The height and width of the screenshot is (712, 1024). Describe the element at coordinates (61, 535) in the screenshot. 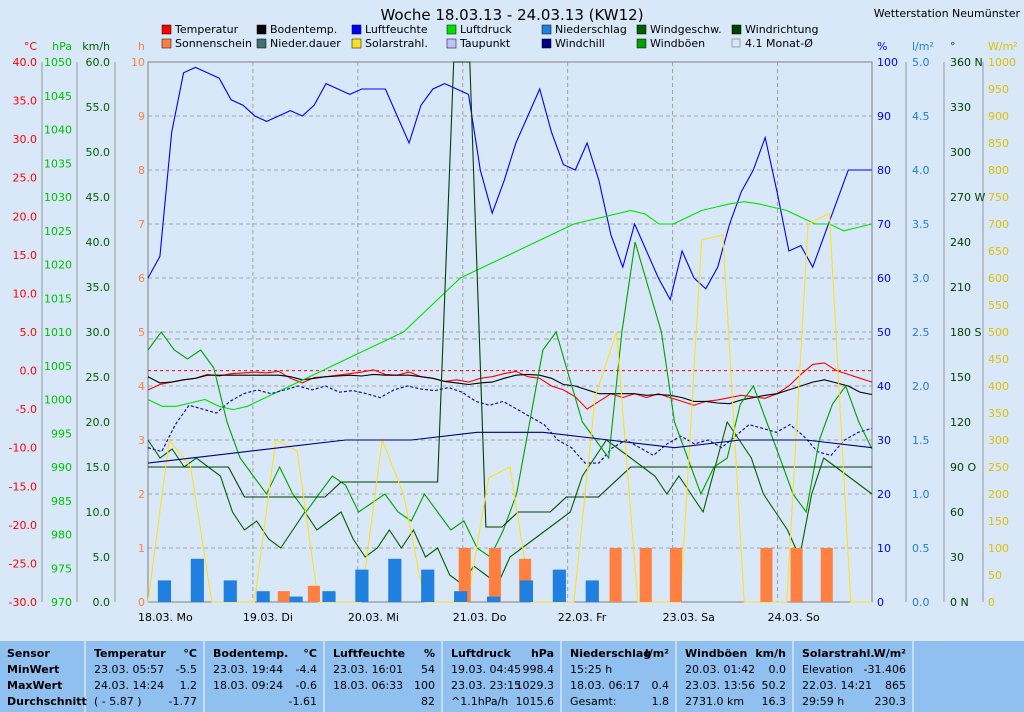

I see `axis-tick-hpa: 980` at that location.